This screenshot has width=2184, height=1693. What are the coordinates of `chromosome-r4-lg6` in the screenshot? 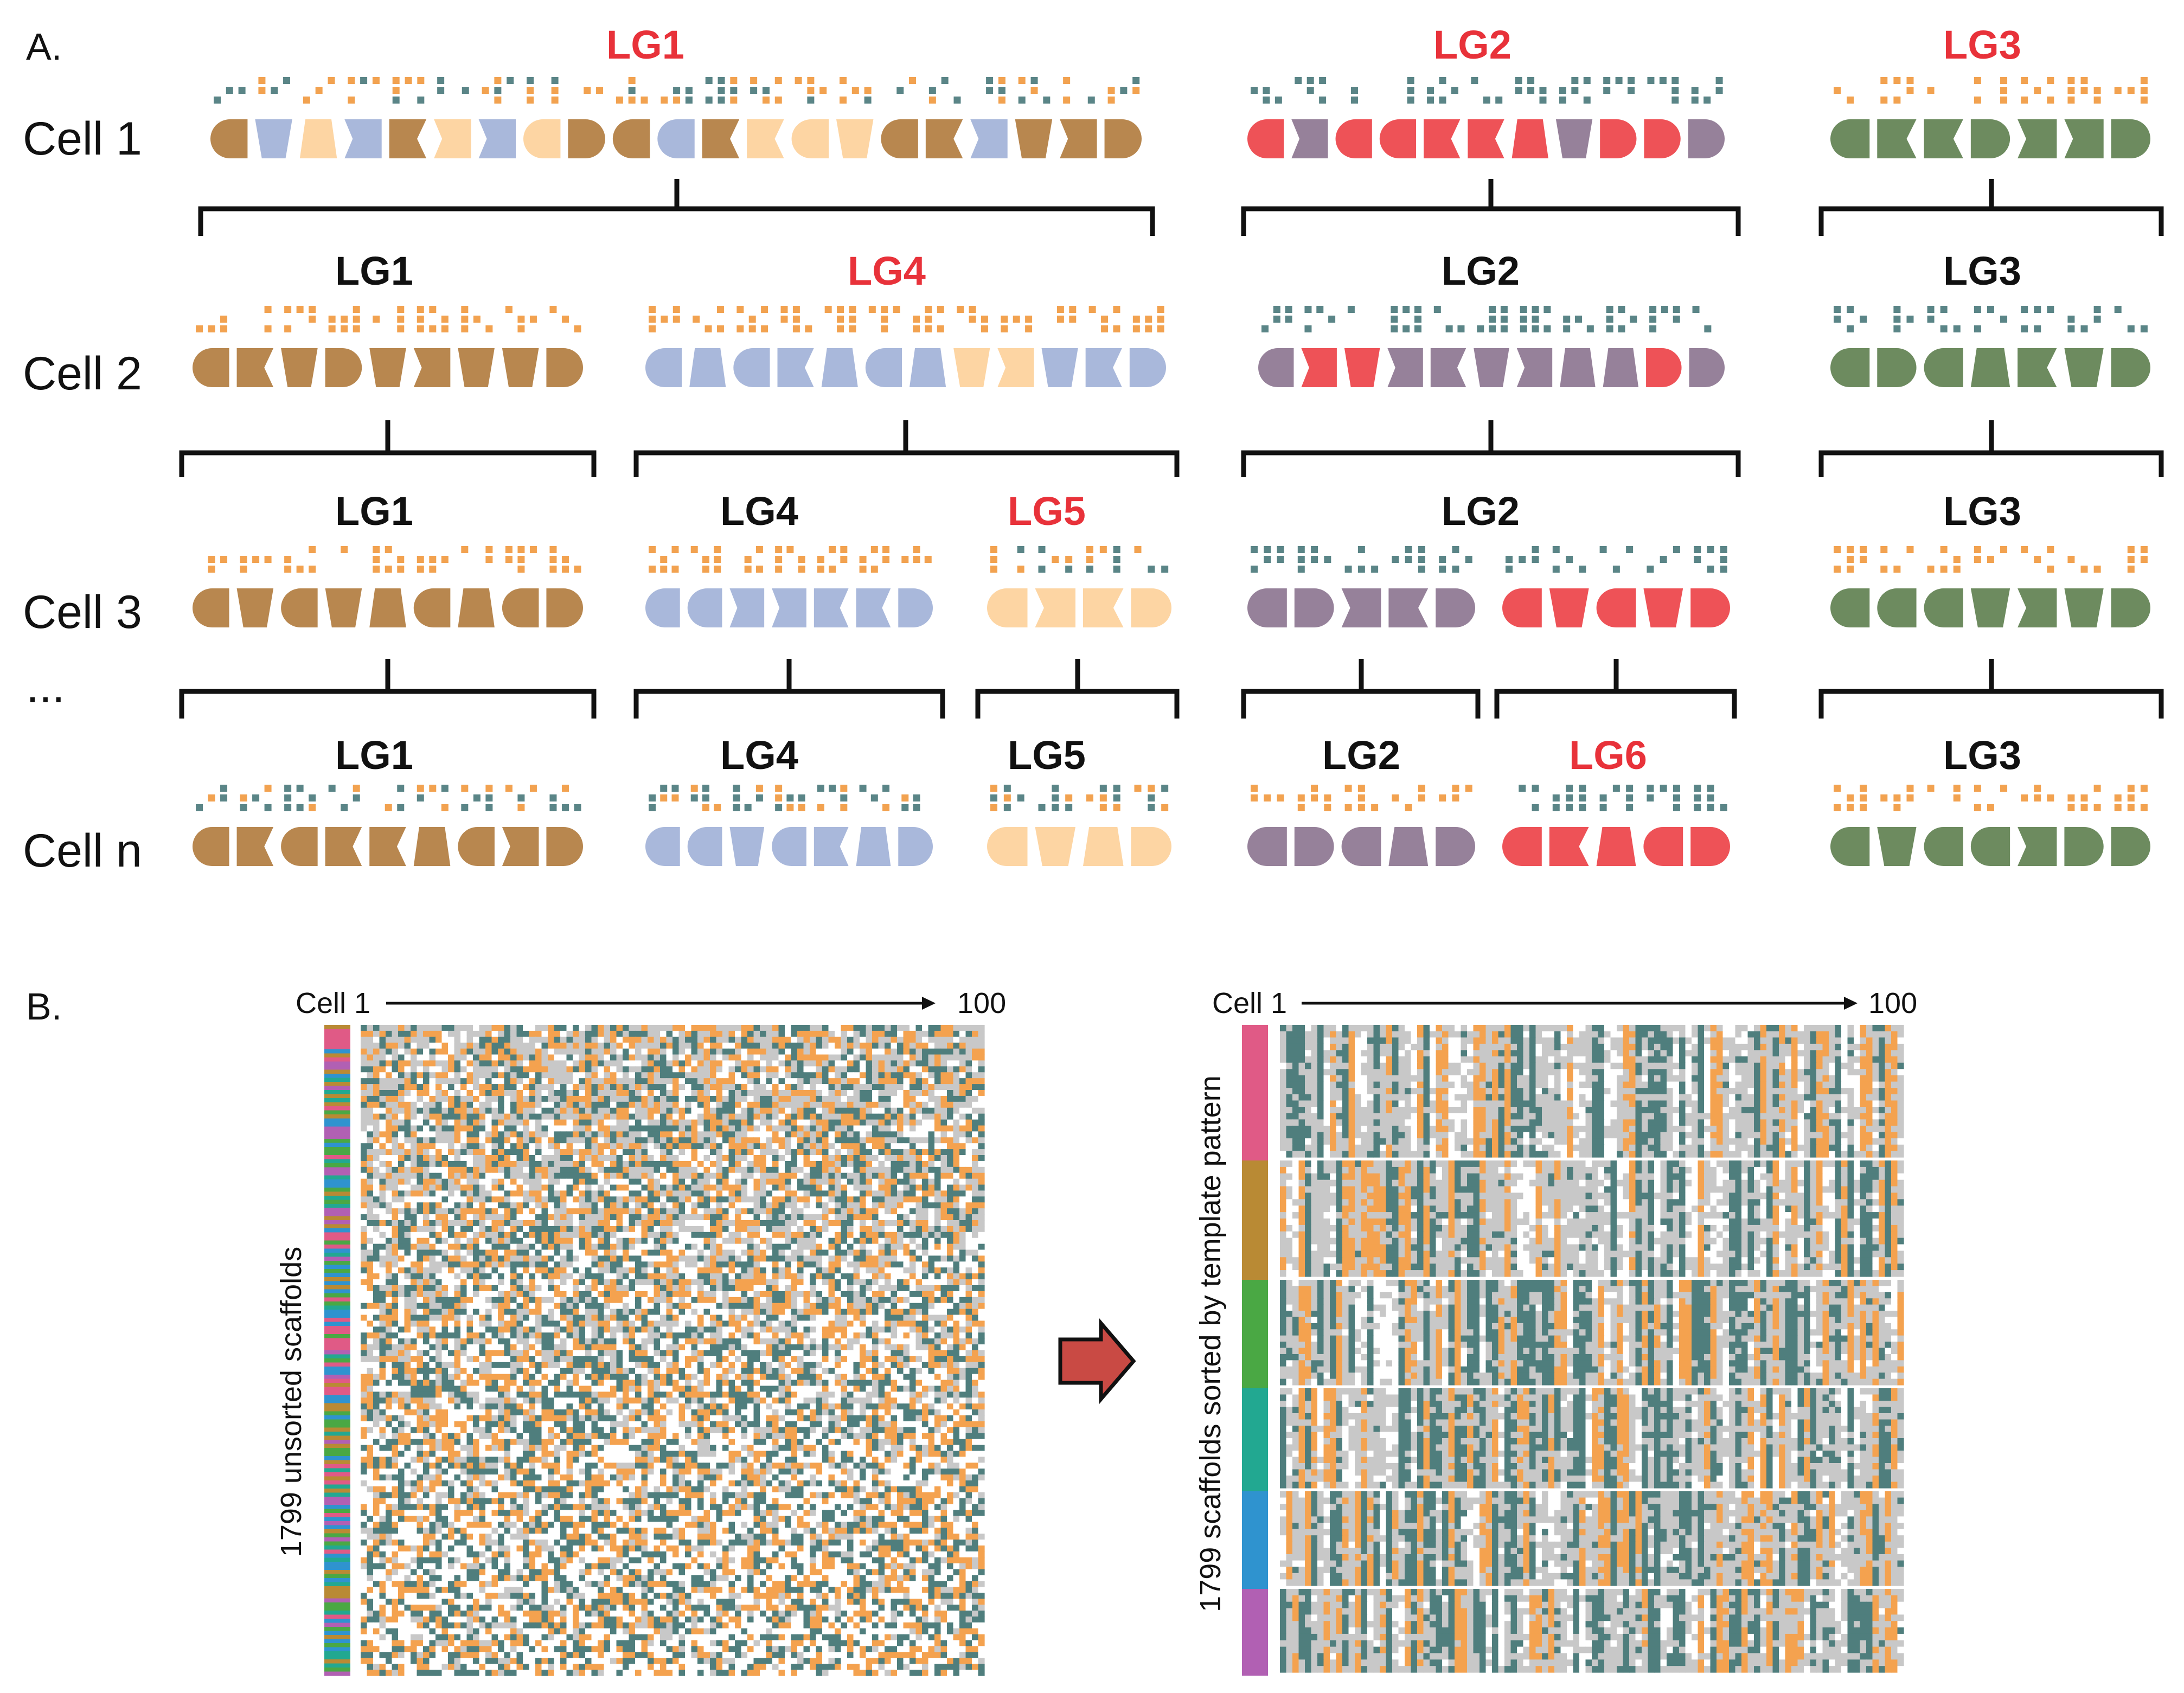 It's located at (1616, 826).